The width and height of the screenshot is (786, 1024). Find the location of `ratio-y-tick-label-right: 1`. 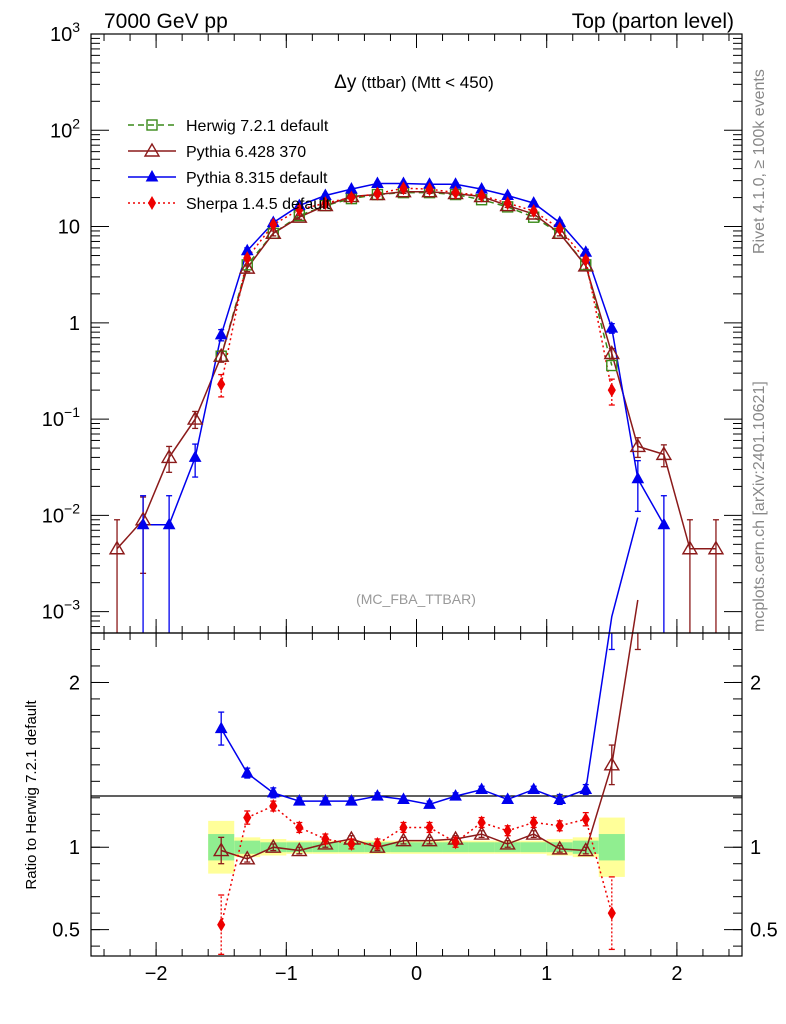

ratio-y-tick-label-right: 1 is located at coordinates (755, 848).